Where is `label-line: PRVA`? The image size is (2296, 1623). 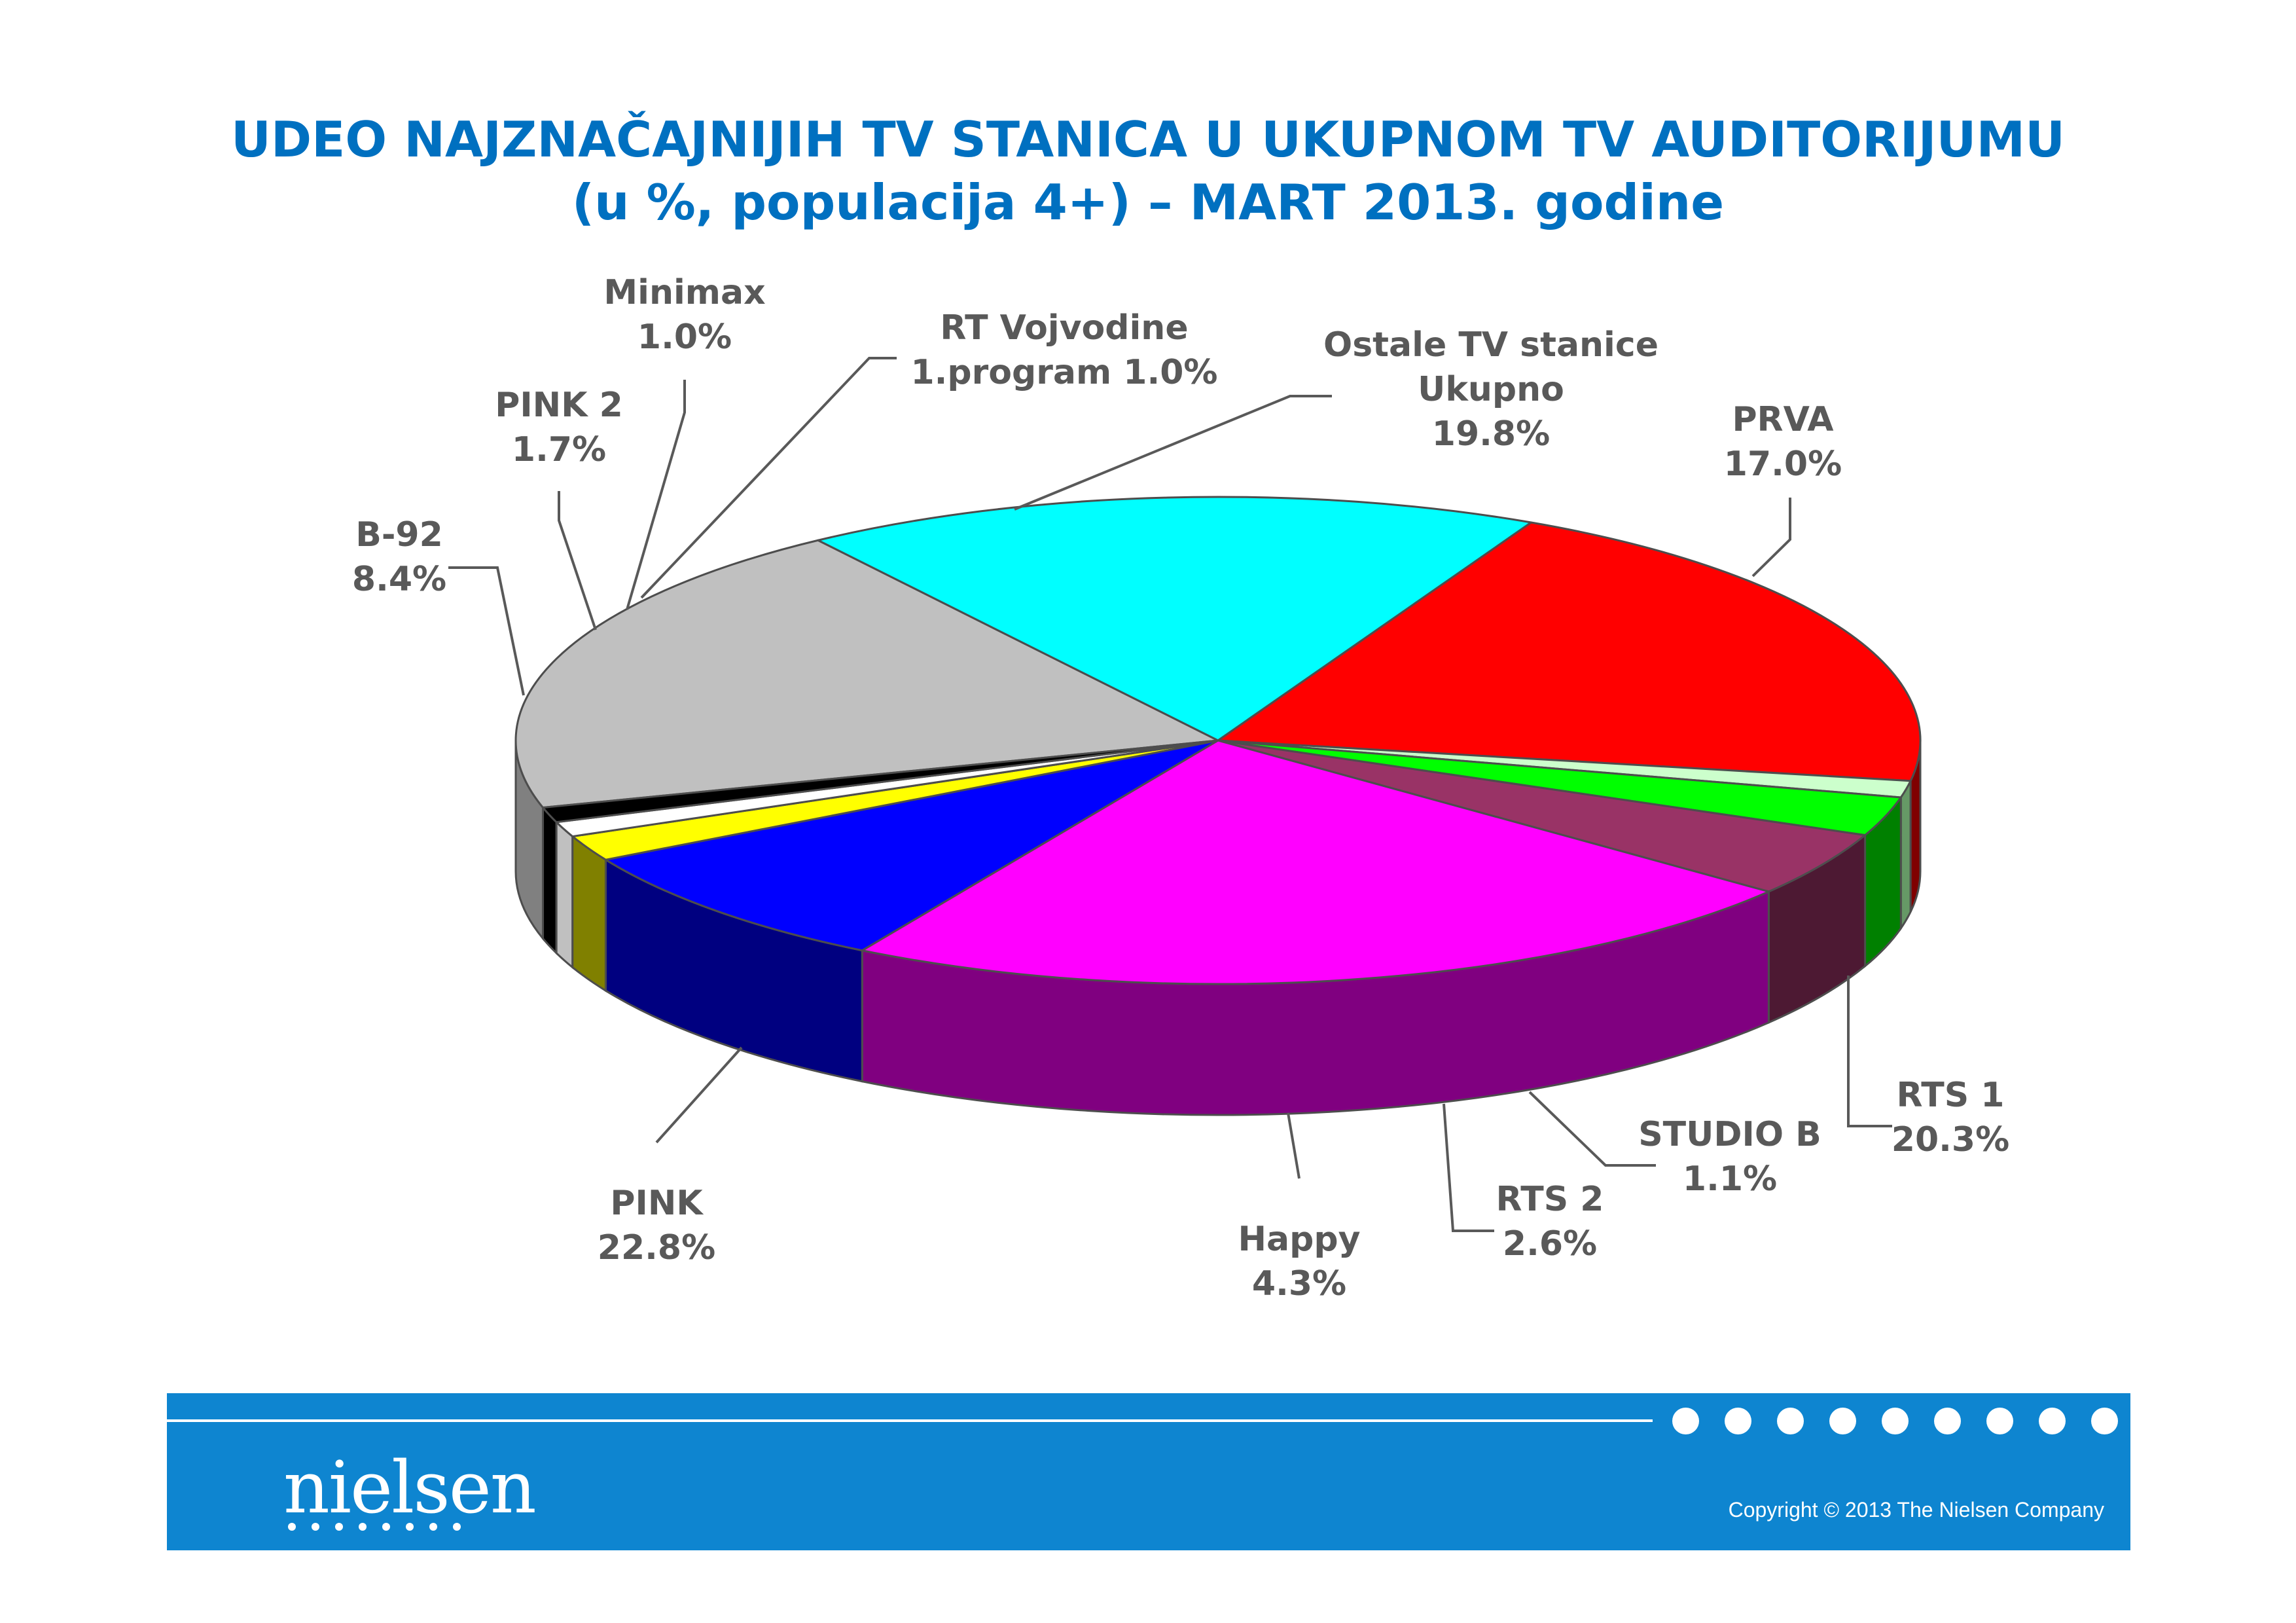
label-line: PRVA is located at coordinates (1782, 419).